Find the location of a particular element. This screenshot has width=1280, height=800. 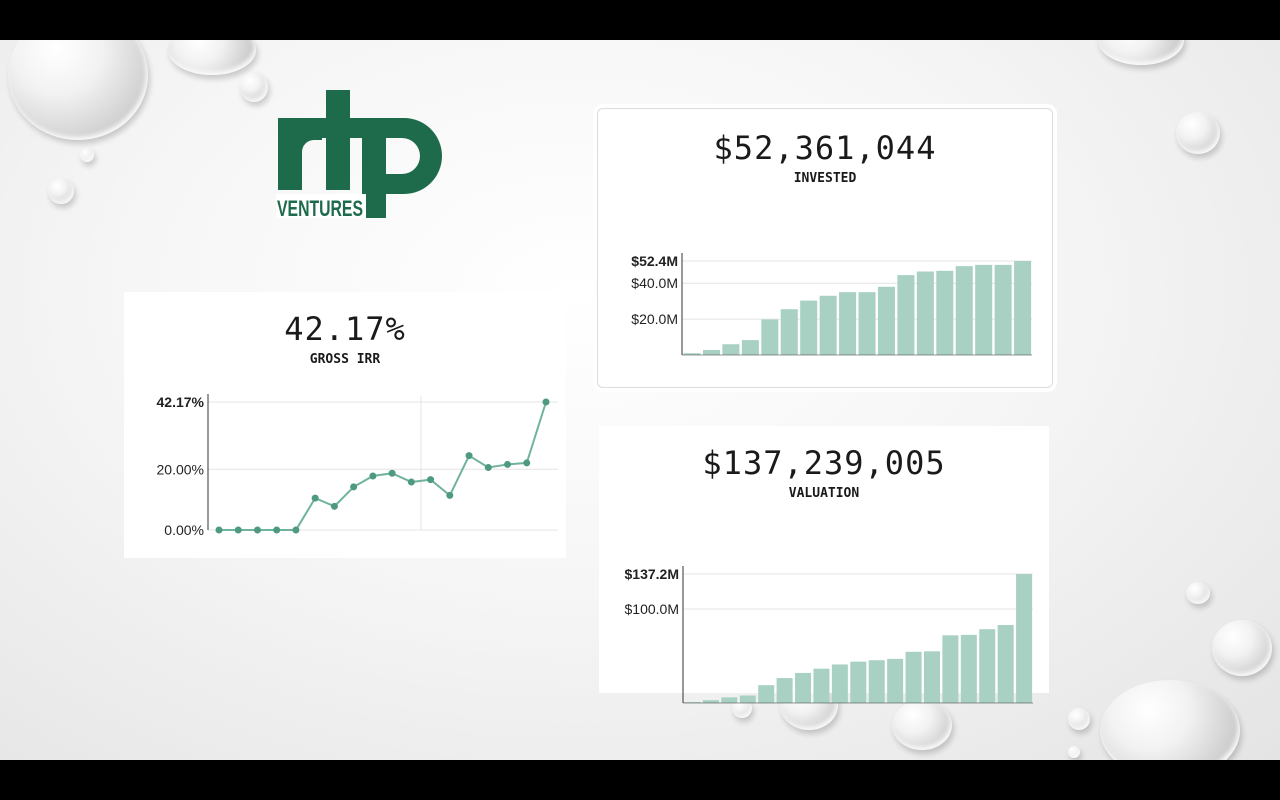

y-tick-label: 42.17% is located at coordinates (181, 402).